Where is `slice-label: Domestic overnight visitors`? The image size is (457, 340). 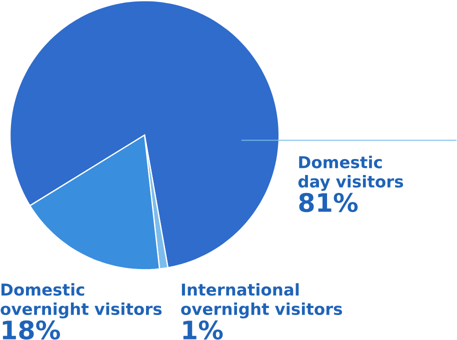 slice-label: Domestic overnight visitors is located at coordinates (81, 301).